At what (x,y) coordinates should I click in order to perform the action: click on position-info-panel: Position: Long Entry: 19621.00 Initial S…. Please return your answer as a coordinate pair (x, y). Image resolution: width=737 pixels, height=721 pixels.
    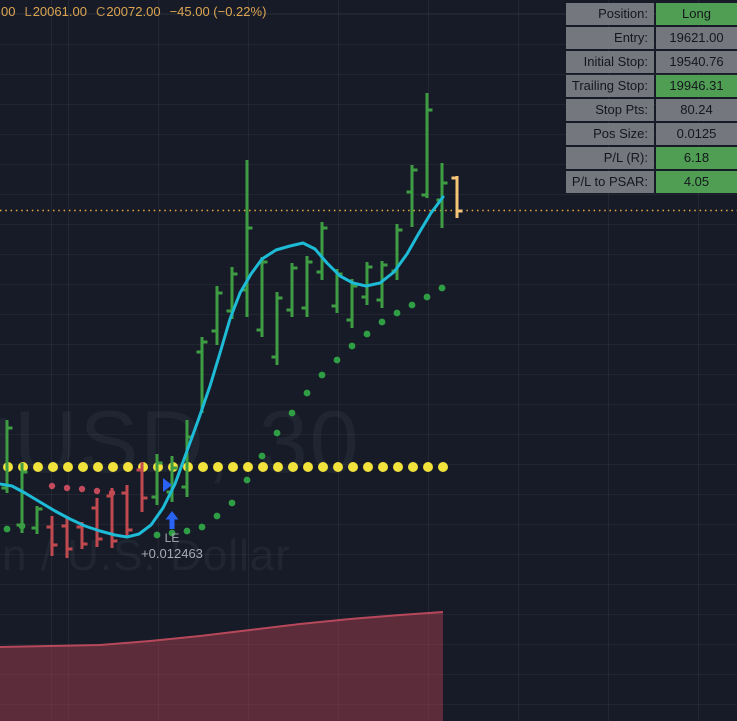
    Looking at the image, I should click on (651, 98).